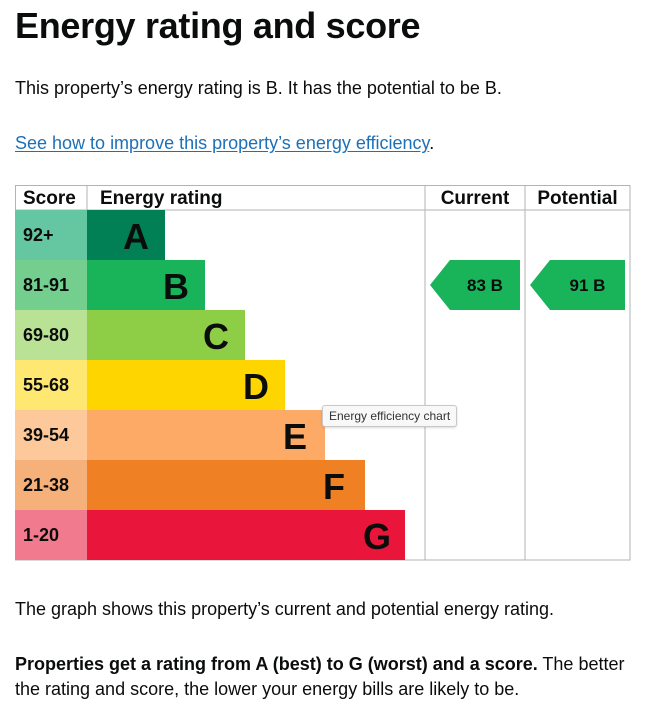  What do you see at coordinates (49, 198) in the screenshot?
I see `header-score: Score` at bounding box center [49, 198].